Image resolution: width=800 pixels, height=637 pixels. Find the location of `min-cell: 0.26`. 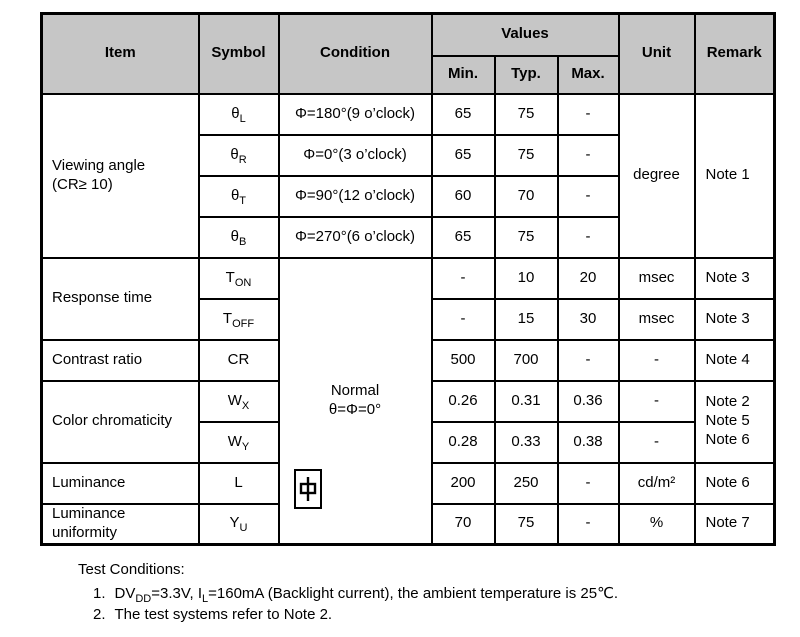

min-cell: 0.26 is located at coordinates (463, 401).